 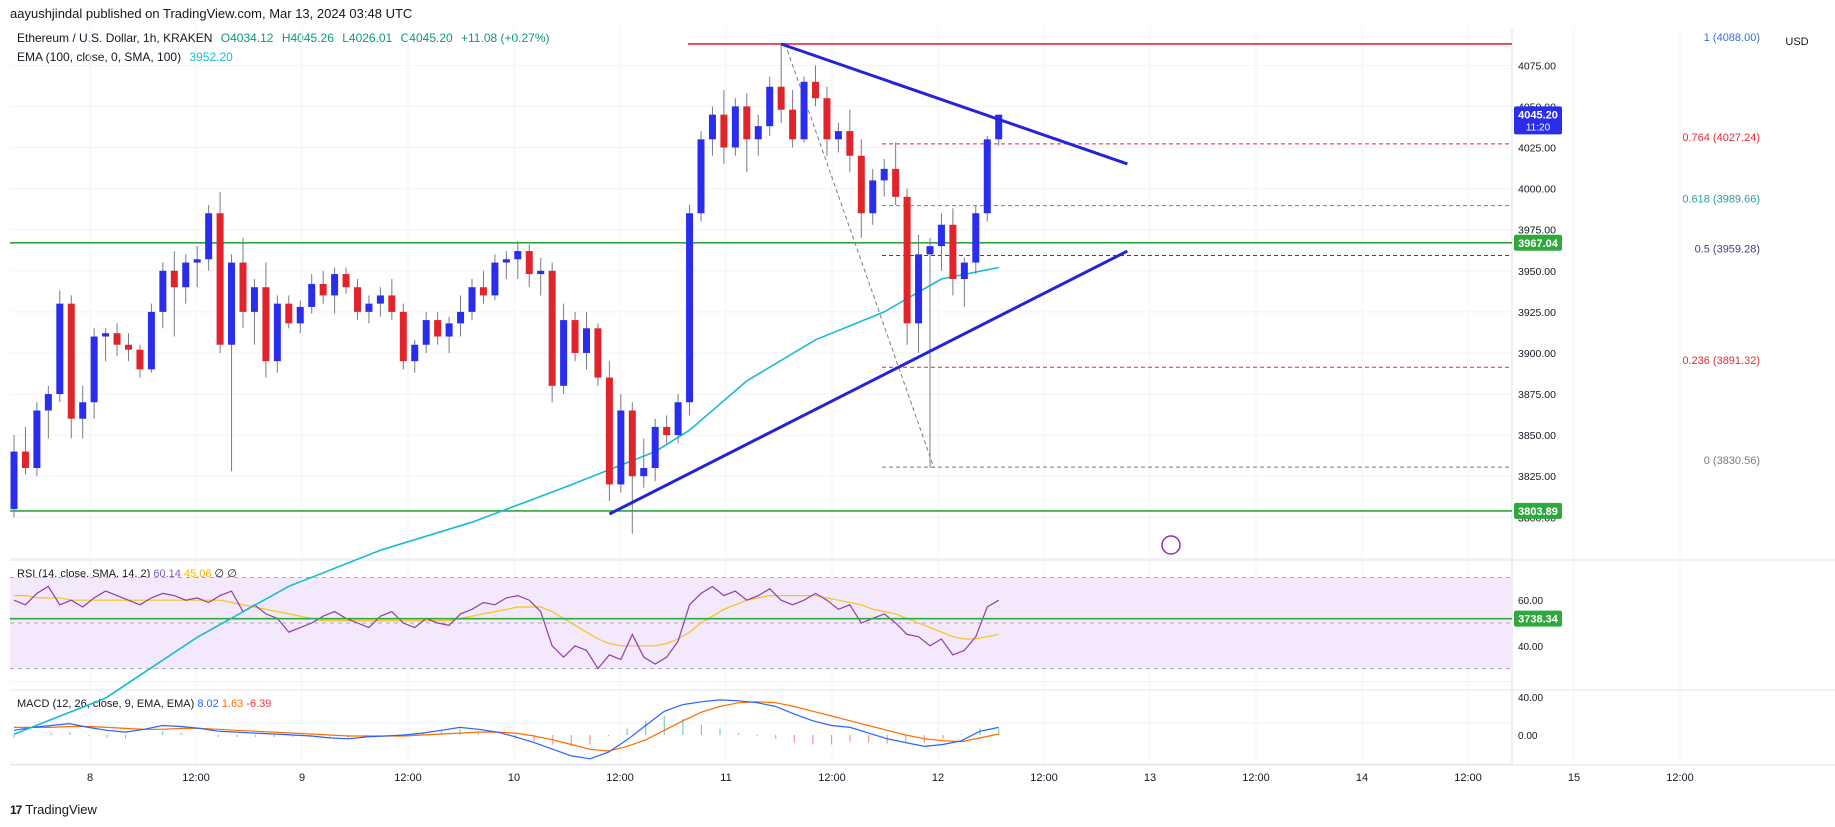 I want to click on time-tick-label: 9, so click(x=302, y=778).